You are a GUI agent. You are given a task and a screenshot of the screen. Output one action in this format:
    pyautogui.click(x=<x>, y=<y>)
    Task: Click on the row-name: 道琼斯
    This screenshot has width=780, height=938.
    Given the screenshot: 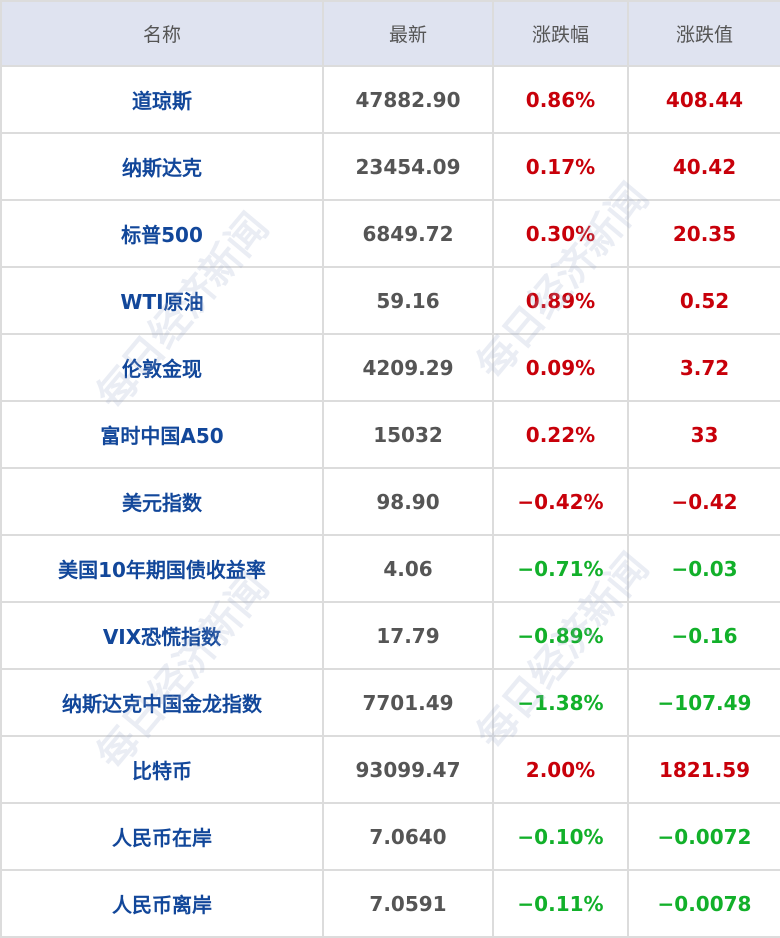 What is the action you would take?
    pyautogui.click(x=162, y=99)
    